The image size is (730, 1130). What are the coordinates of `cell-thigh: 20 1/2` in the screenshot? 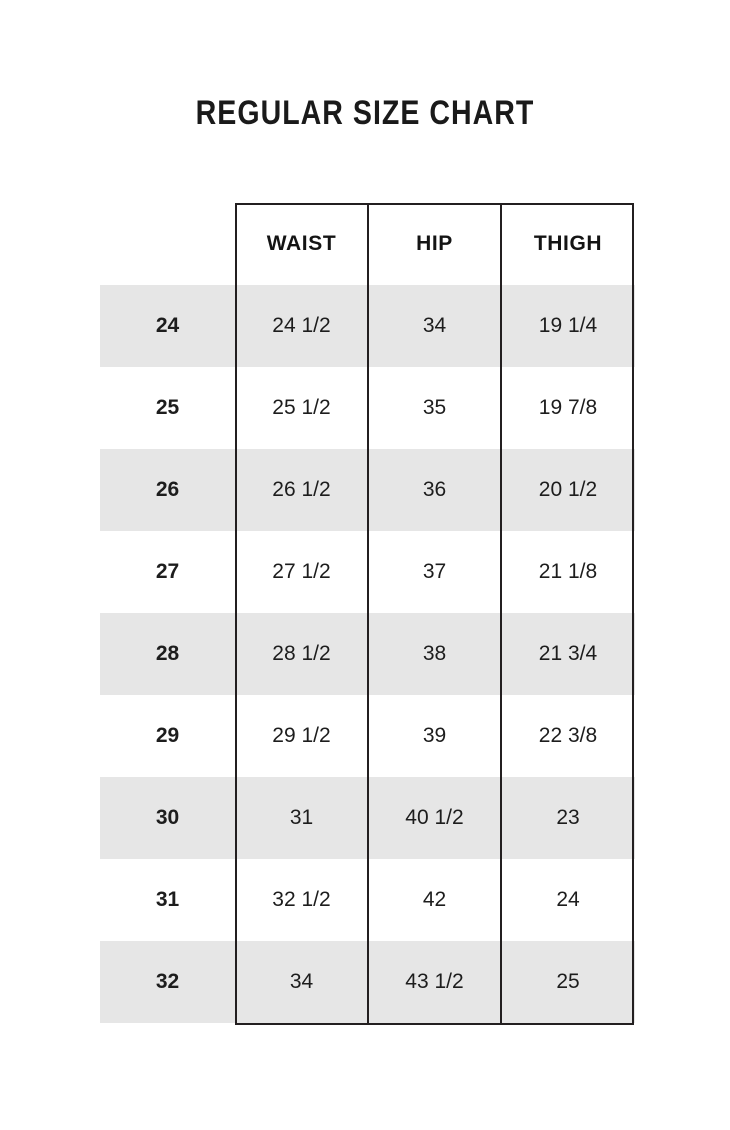 It's located at (568, 489).